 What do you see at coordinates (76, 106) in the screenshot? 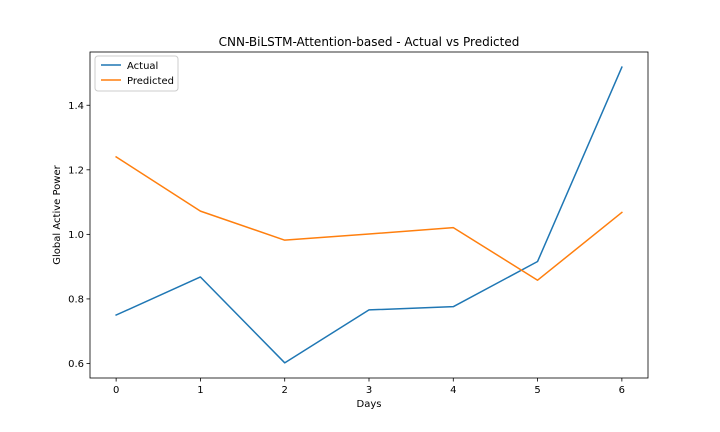
I see `y-tick-label: 1.4` at bounding box center [76, 106].